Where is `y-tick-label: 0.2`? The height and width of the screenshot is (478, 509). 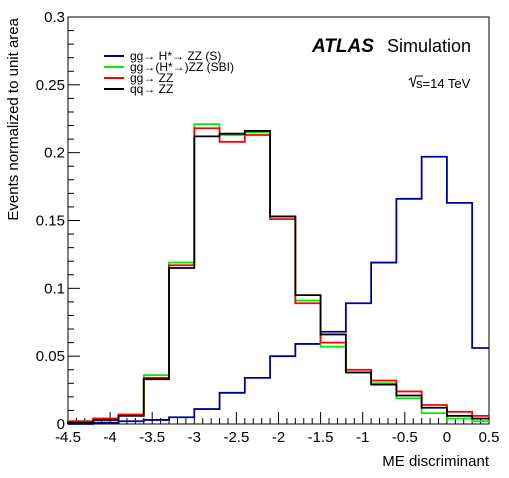 y-tick-label: 0.2 is located at coordinates (54, 153).